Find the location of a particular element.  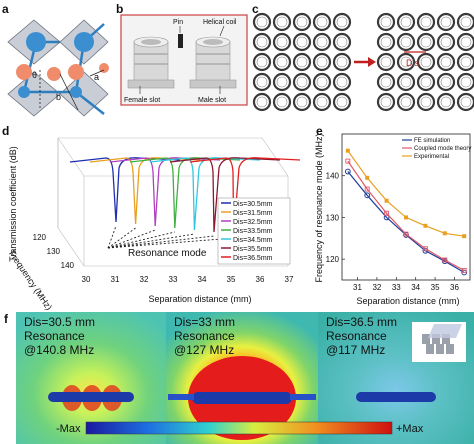

lattice-b-label: b is located at coordinates (58, 97).